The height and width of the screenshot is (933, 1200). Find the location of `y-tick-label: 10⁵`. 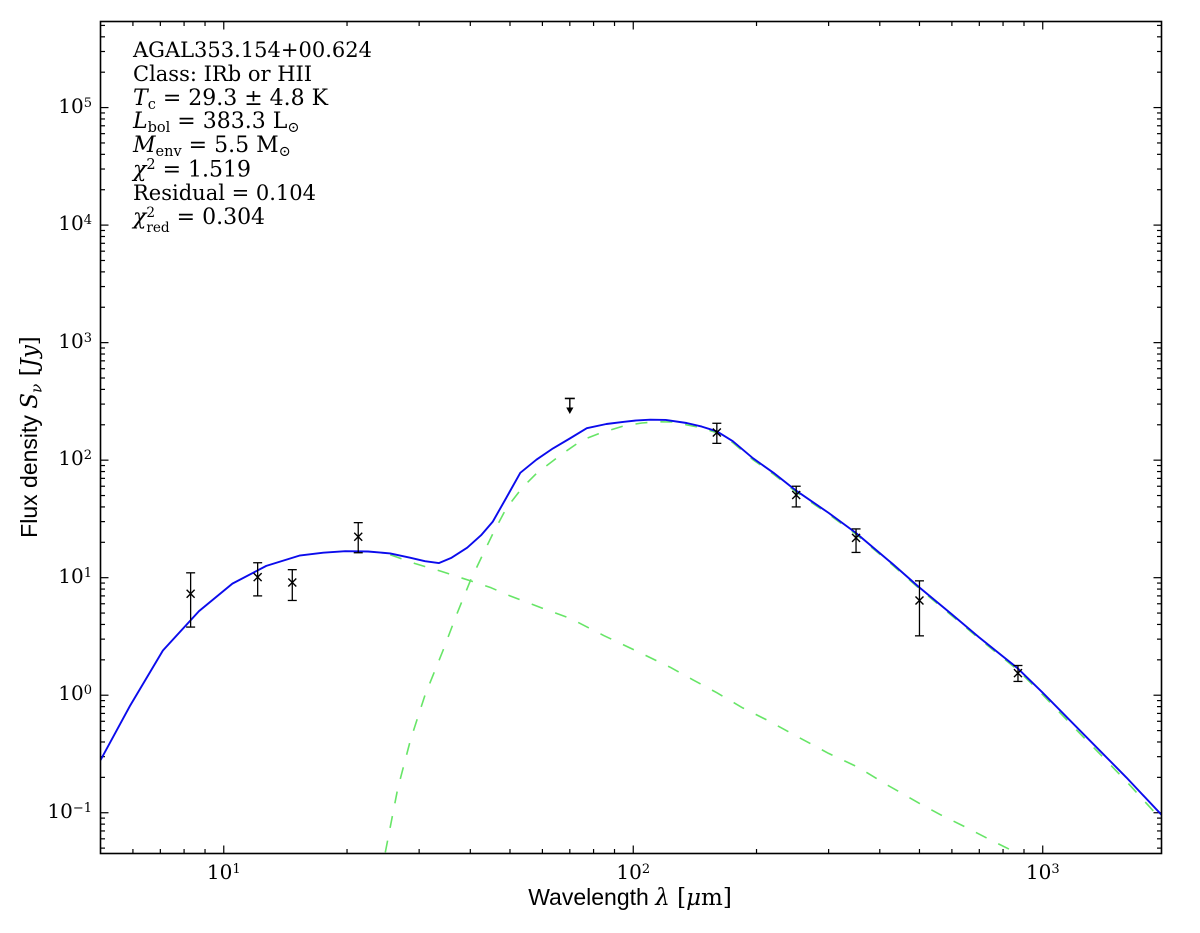

y-tick-label: 10⁵ is located at coordinates (75, 105).